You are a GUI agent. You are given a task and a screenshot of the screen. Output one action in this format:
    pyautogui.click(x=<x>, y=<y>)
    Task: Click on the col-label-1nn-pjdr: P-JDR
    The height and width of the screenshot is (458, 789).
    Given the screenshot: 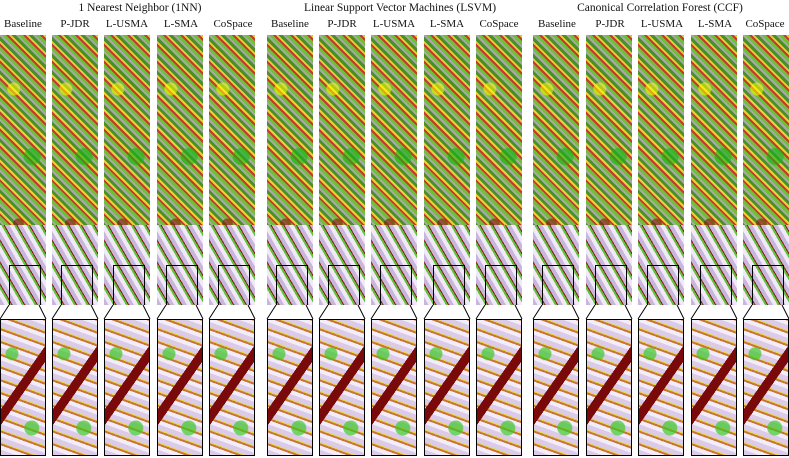 What is the action you would take?
    pyautogui.click(x=75, y=24)
    